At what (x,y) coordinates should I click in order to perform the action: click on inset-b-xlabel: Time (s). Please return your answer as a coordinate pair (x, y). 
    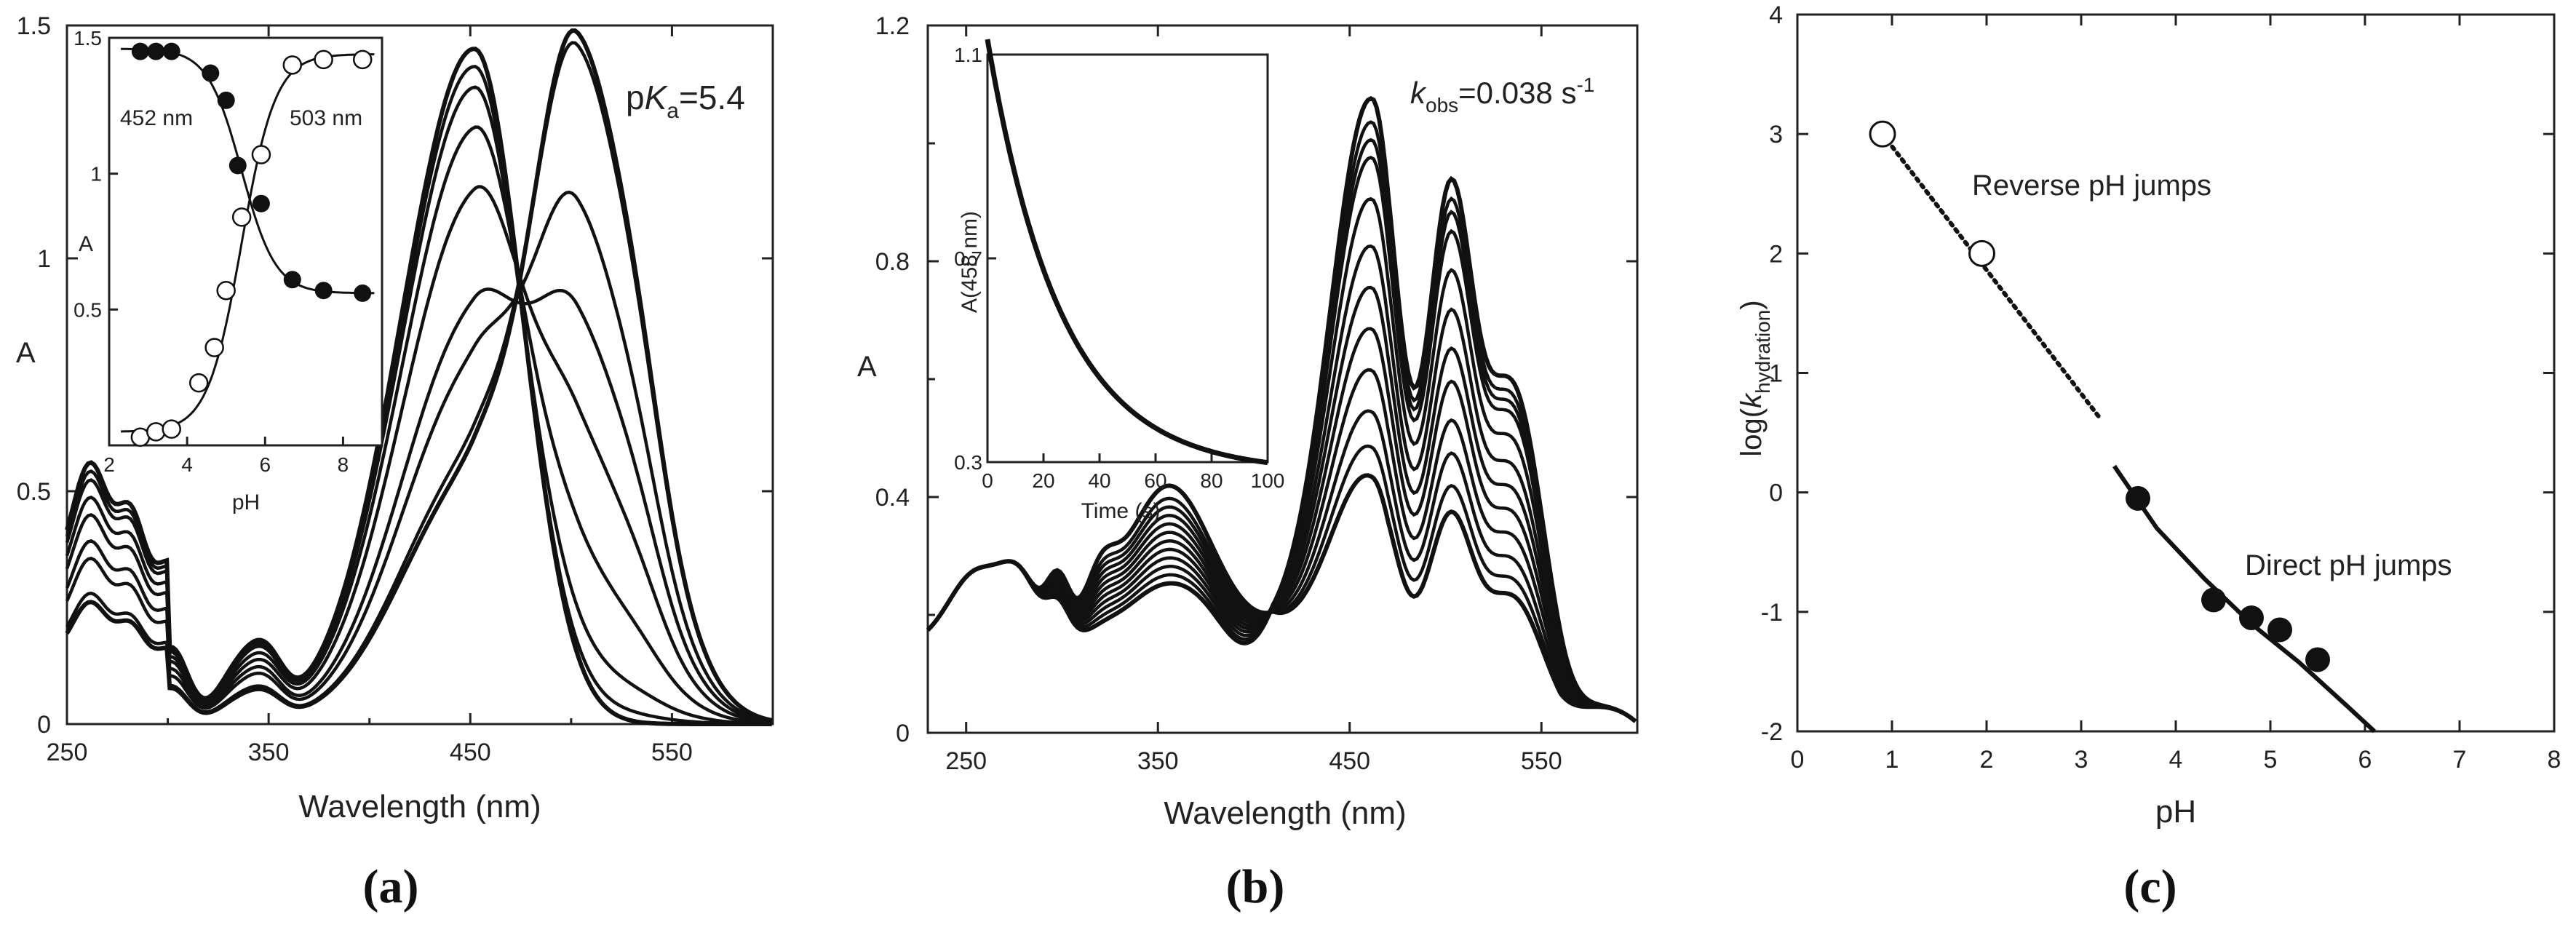
    Looking at the image, I should click on (1121, 511).